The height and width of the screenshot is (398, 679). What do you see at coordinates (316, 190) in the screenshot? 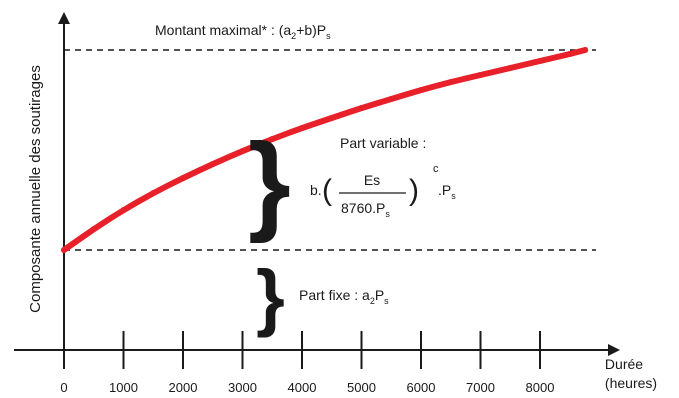
I see `variable-part-b: b.` at bounding box center [316, 190].